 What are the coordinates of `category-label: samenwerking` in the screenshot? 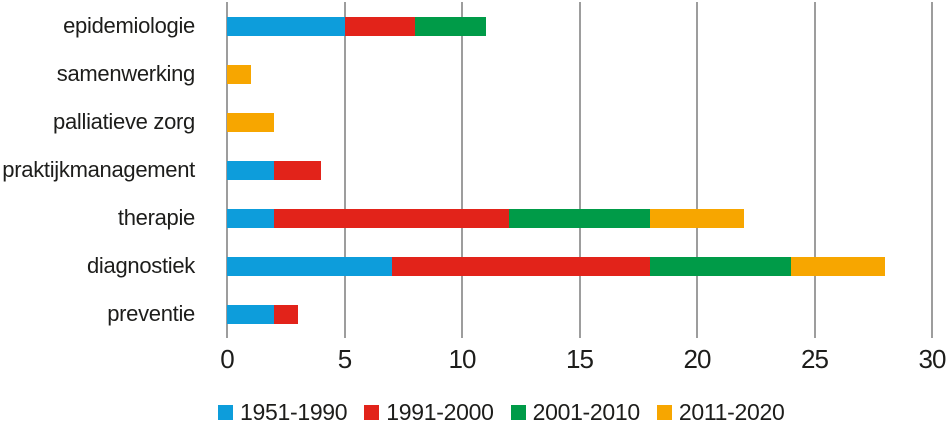 It's located at (126, 73).